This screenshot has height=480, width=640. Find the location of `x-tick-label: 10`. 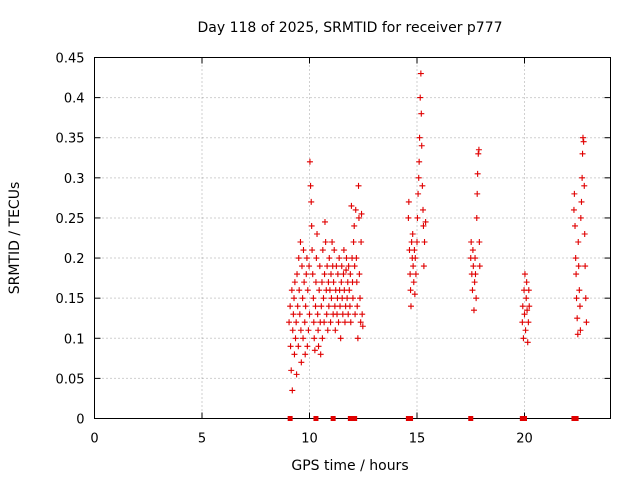

x-tick-label: 10 is located at coordinates (309, 439).